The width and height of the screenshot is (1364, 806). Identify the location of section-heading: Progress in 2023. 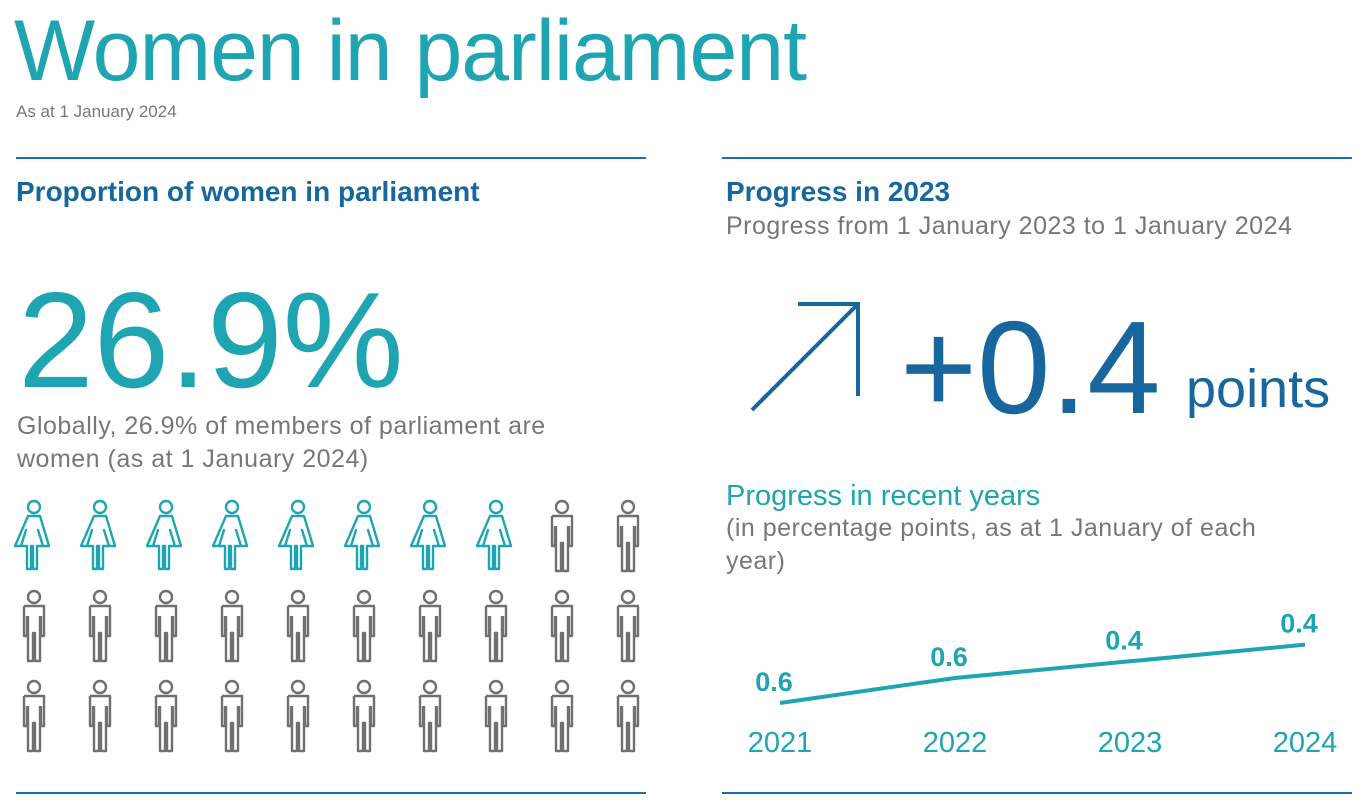
(838, 191).